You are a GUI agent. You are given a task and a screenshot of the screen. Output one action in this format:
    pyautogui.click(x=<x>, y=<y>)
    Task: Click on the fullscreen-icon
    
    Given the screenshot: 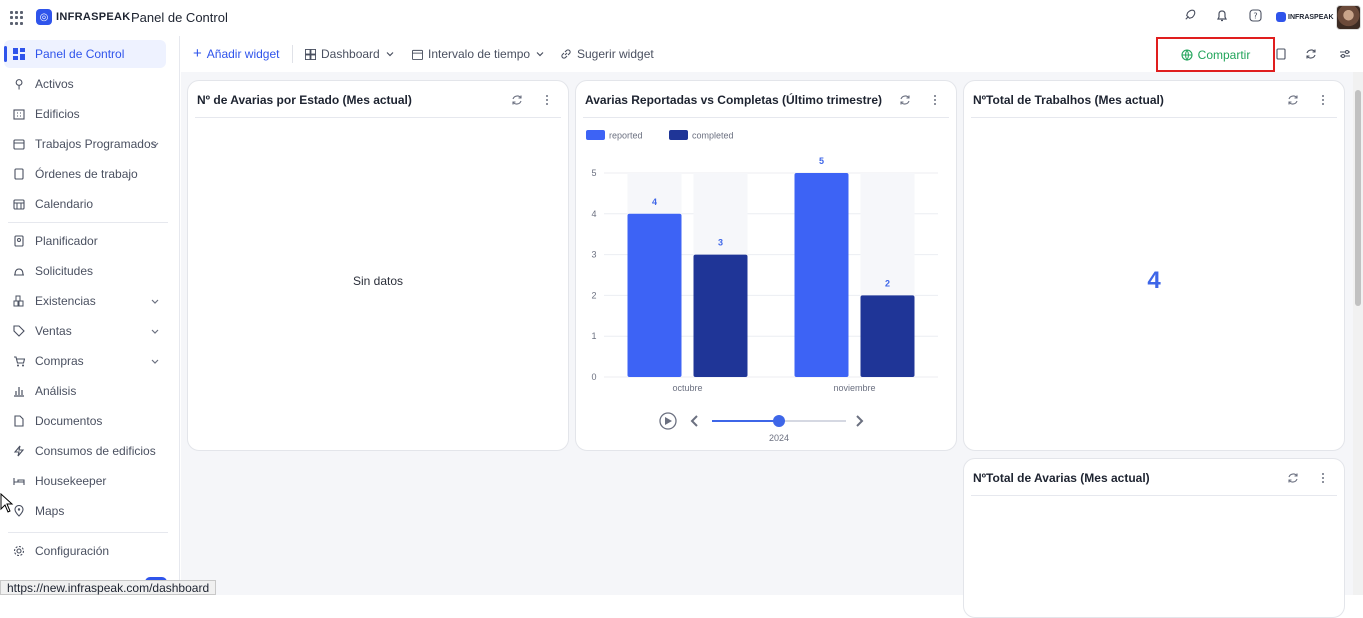 What is the action you would take?
    pyautogui.click(x=1281, y=54)
    